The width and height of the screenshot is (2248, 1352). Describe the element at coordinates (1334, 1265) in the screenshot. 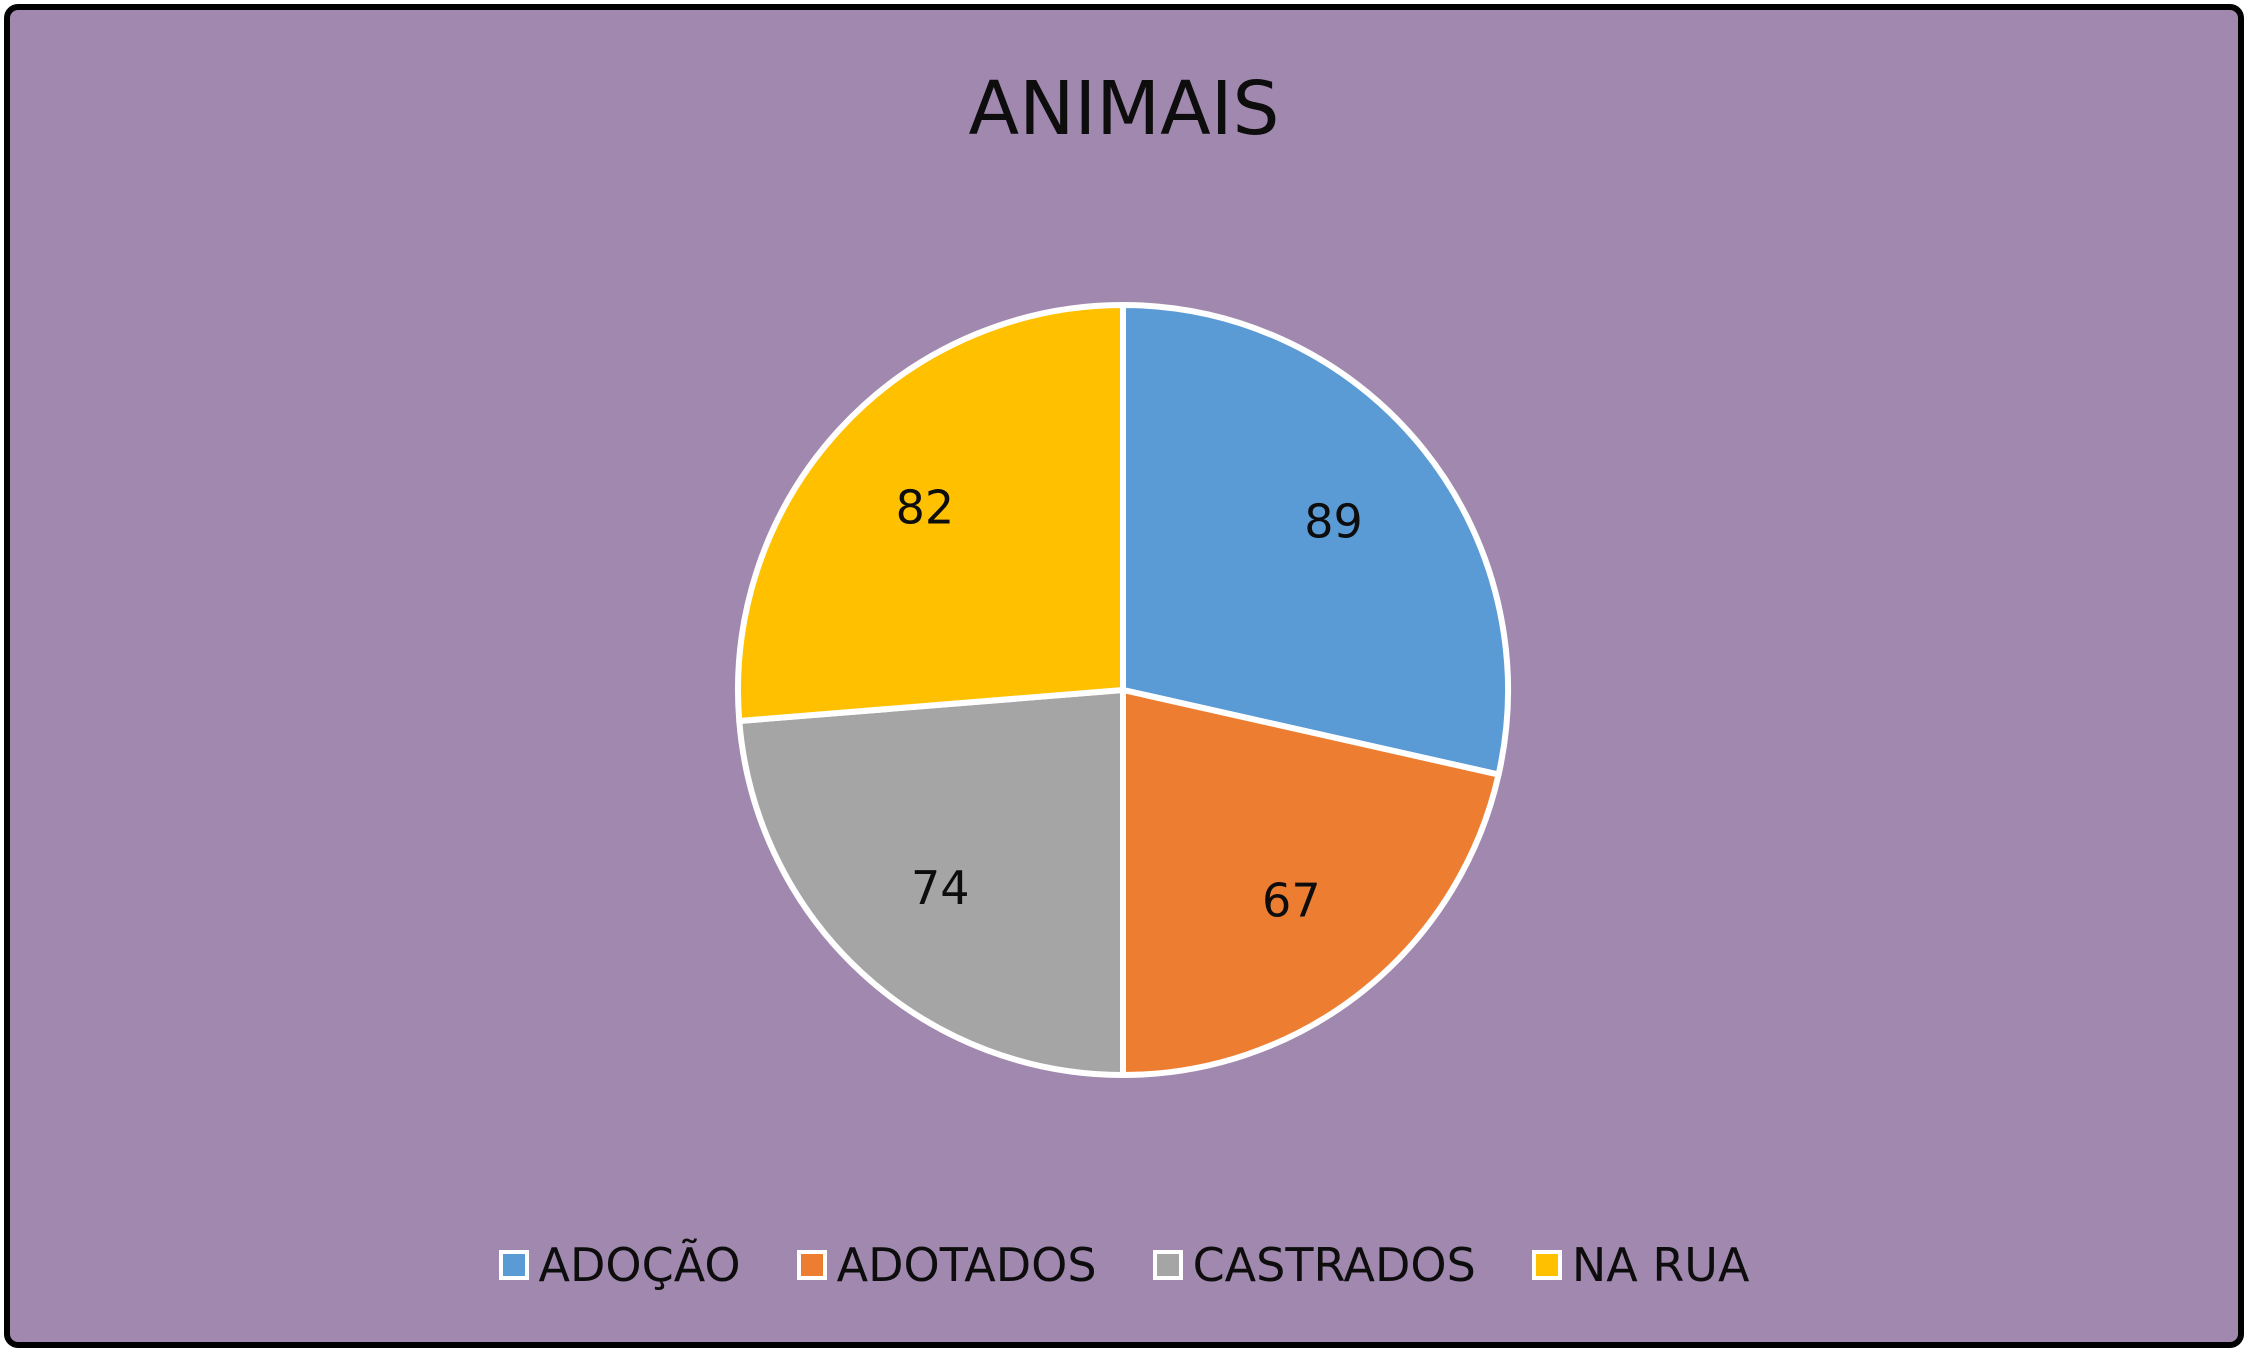

I see `legend-label: CASTRADOS` at that location.